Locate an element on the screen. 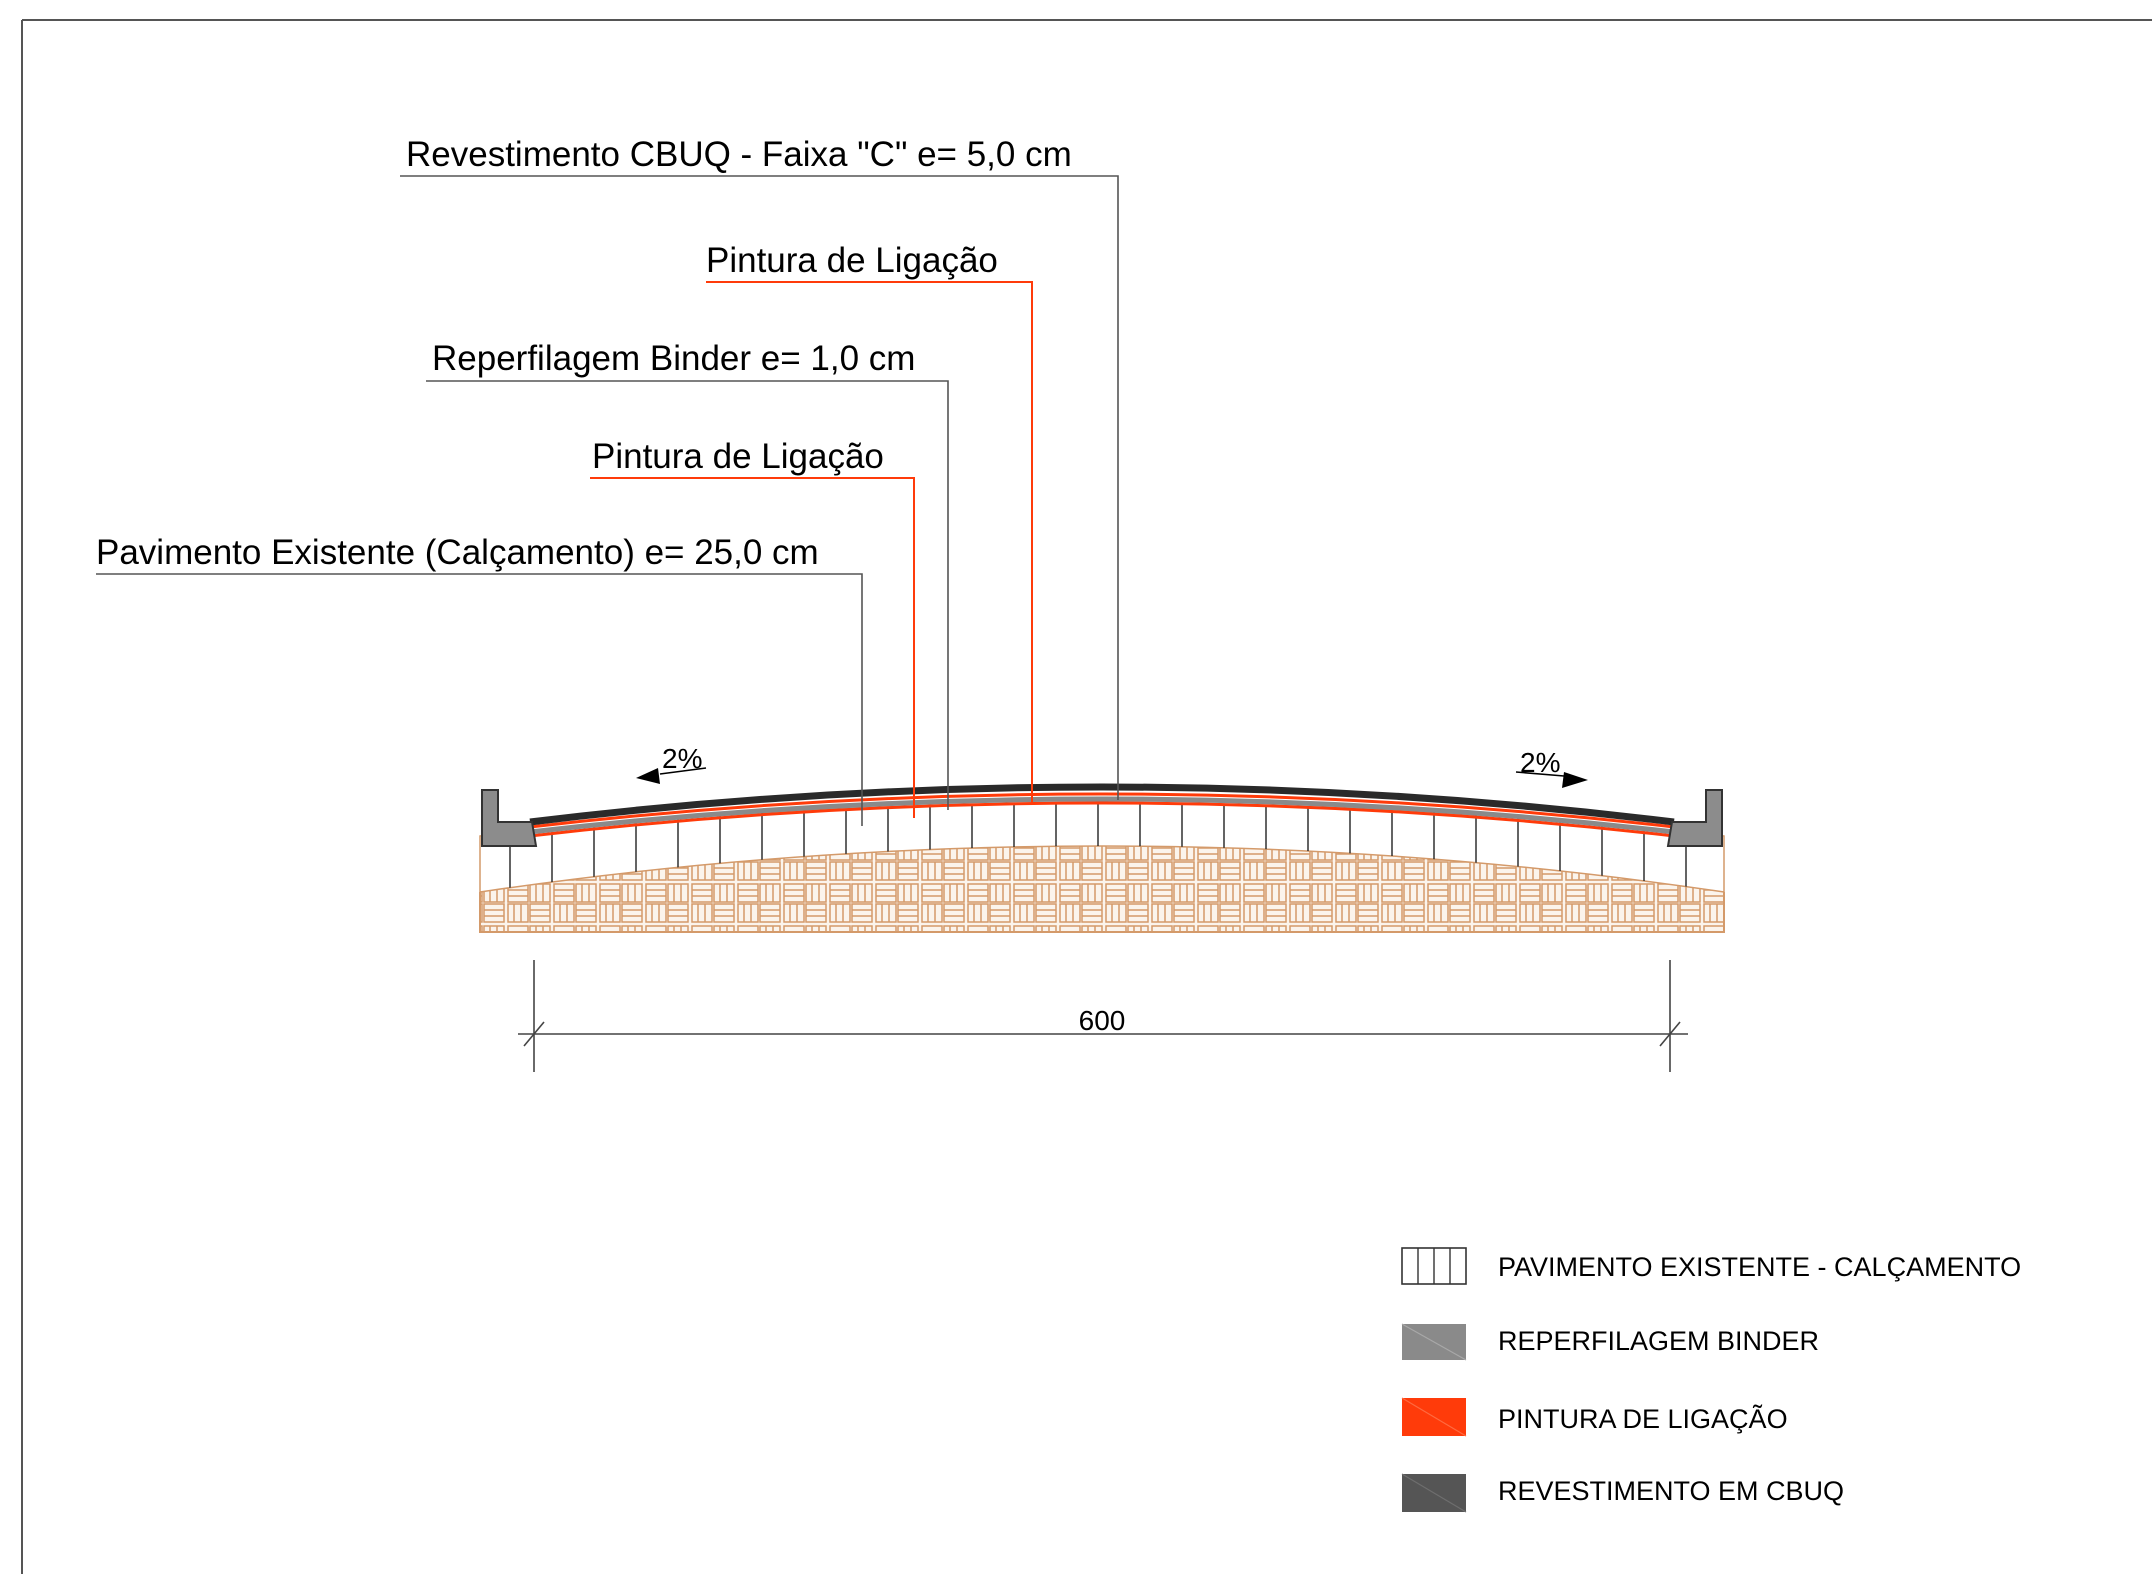  arrow-left-icon is located at coordinates (648, 776).